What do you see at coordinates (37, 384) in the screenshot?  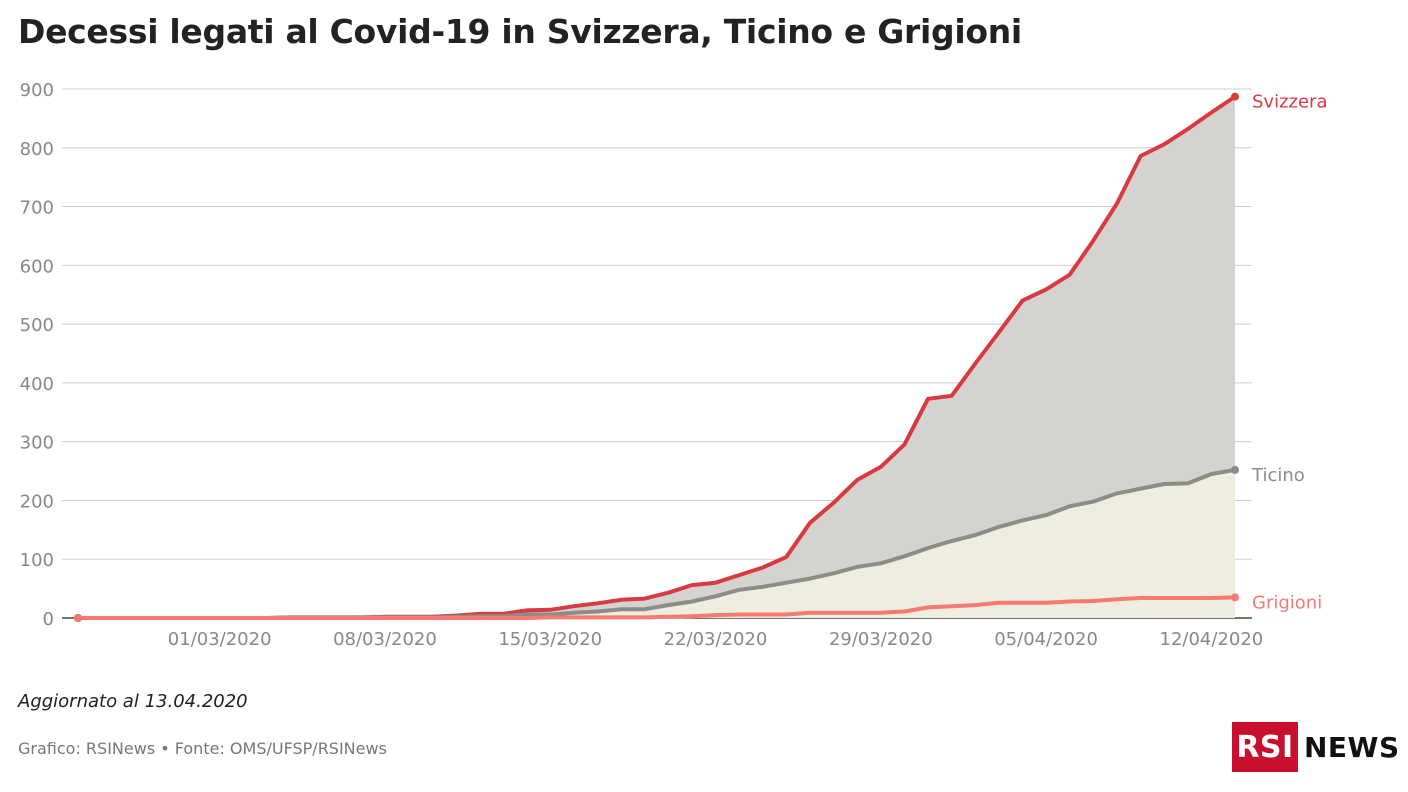 I see `y-tick-label-400: 400` at bounding box center [37, 384].